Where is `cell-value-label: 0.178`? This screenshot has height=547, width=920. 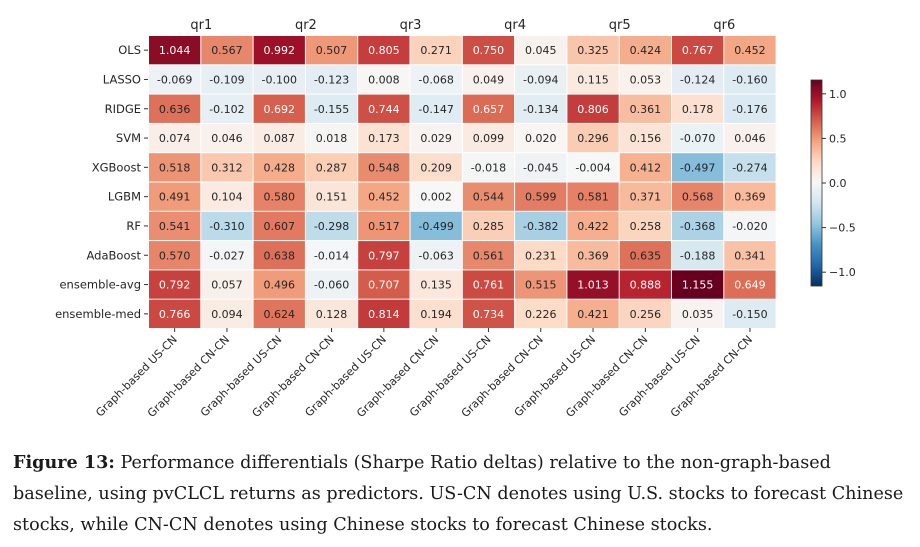
cell-value-label: 0.178 is located at coordinates (698, 109).